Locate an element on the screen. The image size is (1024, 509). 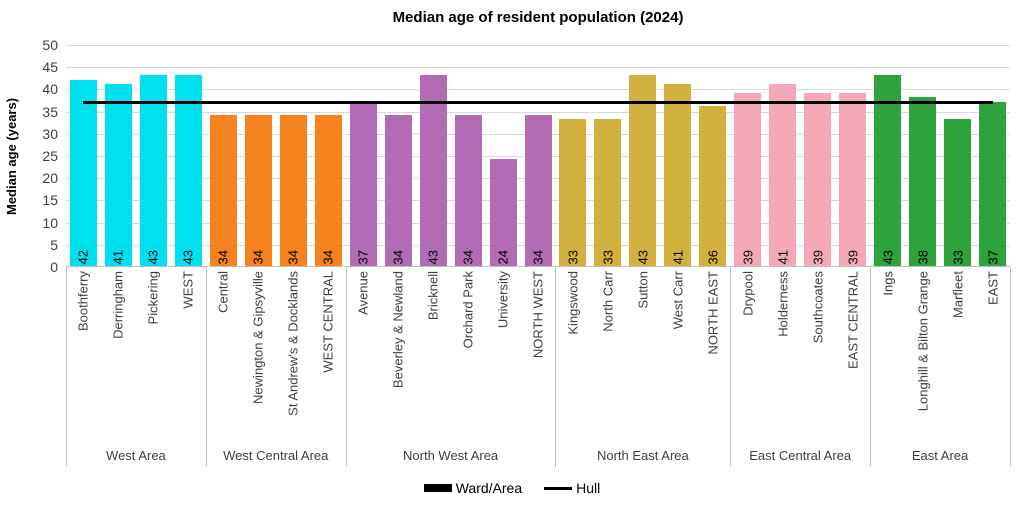
ward-label: Central is located at coordinates (223, 292).